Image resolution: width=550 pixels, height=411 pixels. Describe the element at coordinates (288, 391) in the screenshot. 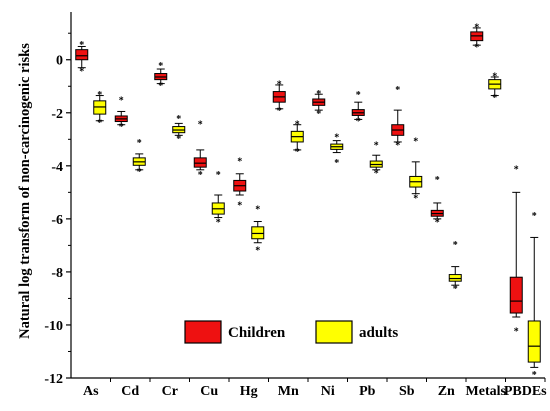

I see `x-tick-label: Mn` at that location.